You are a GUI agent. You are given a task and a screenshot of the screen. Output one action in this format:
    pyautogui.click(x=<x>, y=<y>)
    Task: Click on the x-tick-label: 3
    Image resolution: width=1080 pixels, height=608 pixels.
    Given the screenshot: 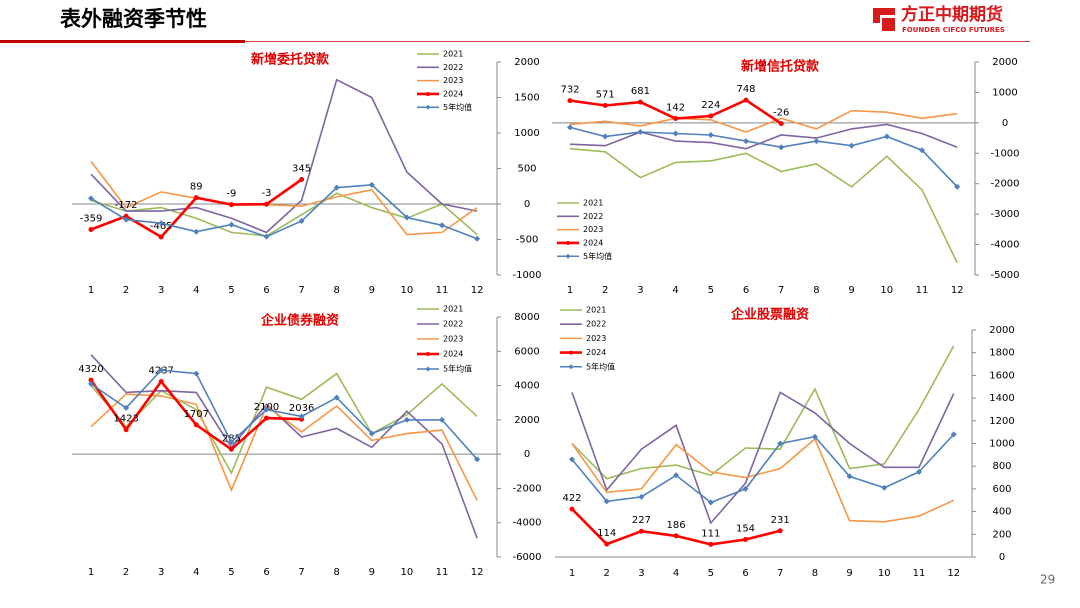 What is the action you would take?
    pyautogui.click(x=641, y=573)
    